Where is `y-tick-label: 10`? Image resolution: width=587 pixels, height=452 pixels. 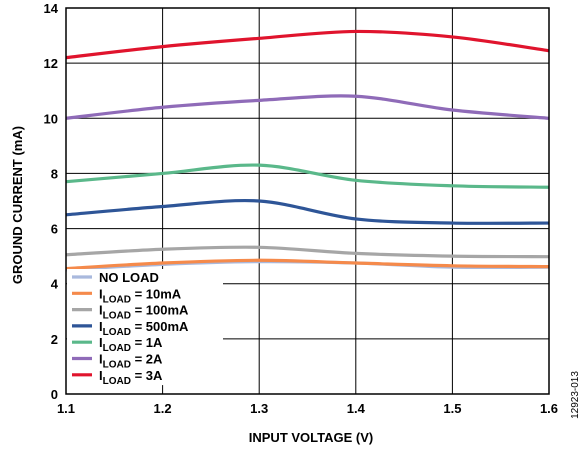
y-tick-label: 10 is located at coordinates (51, 118).